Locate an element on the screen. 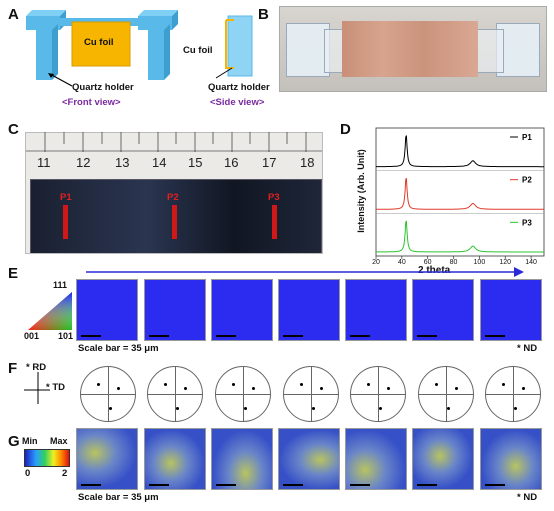 This screenshot has height=511, width=554. panel-letter-f: F is located at coordinates (13, 368).